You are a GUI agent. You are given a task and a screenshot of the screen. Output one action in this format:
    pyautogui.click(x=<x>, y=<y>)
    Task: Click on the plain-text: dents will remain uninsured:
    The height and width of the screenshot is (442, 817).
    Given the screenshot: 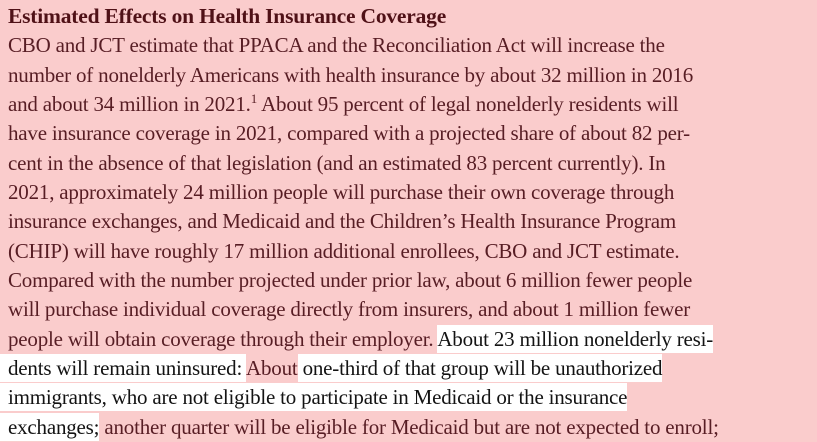 What is the action you would take?
    pyautogui.click(x=123, y=368)
    